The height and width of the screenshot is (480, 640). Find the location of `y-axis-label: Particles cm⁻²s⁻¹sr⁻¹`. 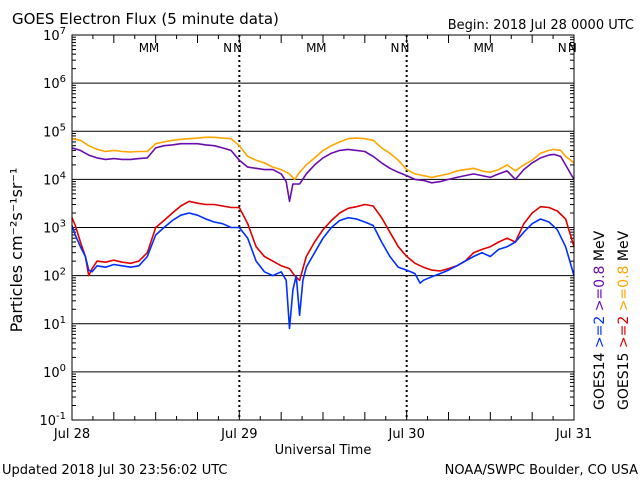

y-axis-label: Particles cm⁻²s⁻¹sr⁻¹ is located at coordinates (16, 250).